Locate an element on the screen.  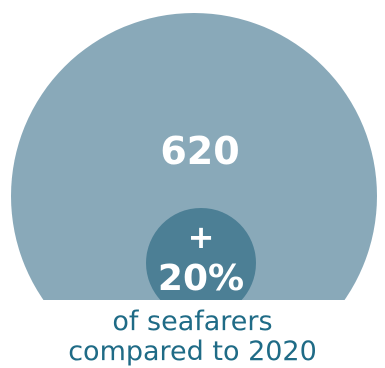
change-percent-label: 20% is located at coordinates (201, 278).